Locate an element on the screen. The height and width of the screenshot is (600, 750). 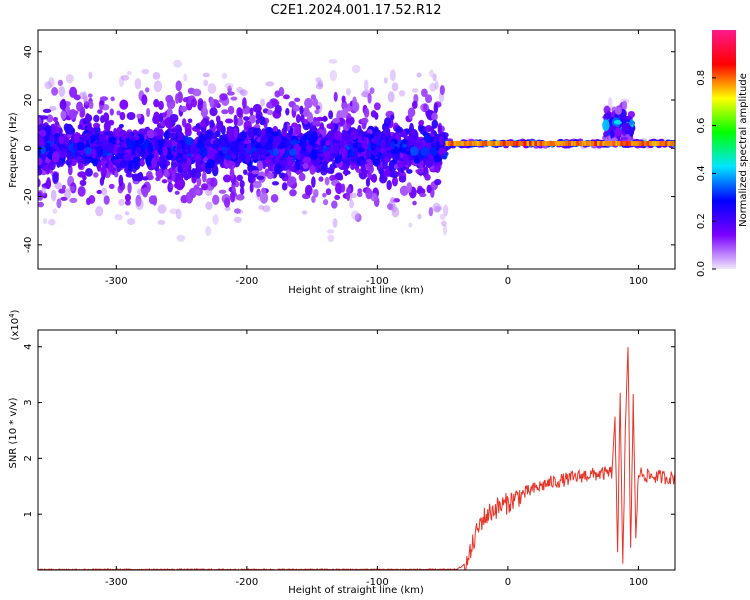
snr-y-tick-label: 2 is located at coordinates (28, 458).